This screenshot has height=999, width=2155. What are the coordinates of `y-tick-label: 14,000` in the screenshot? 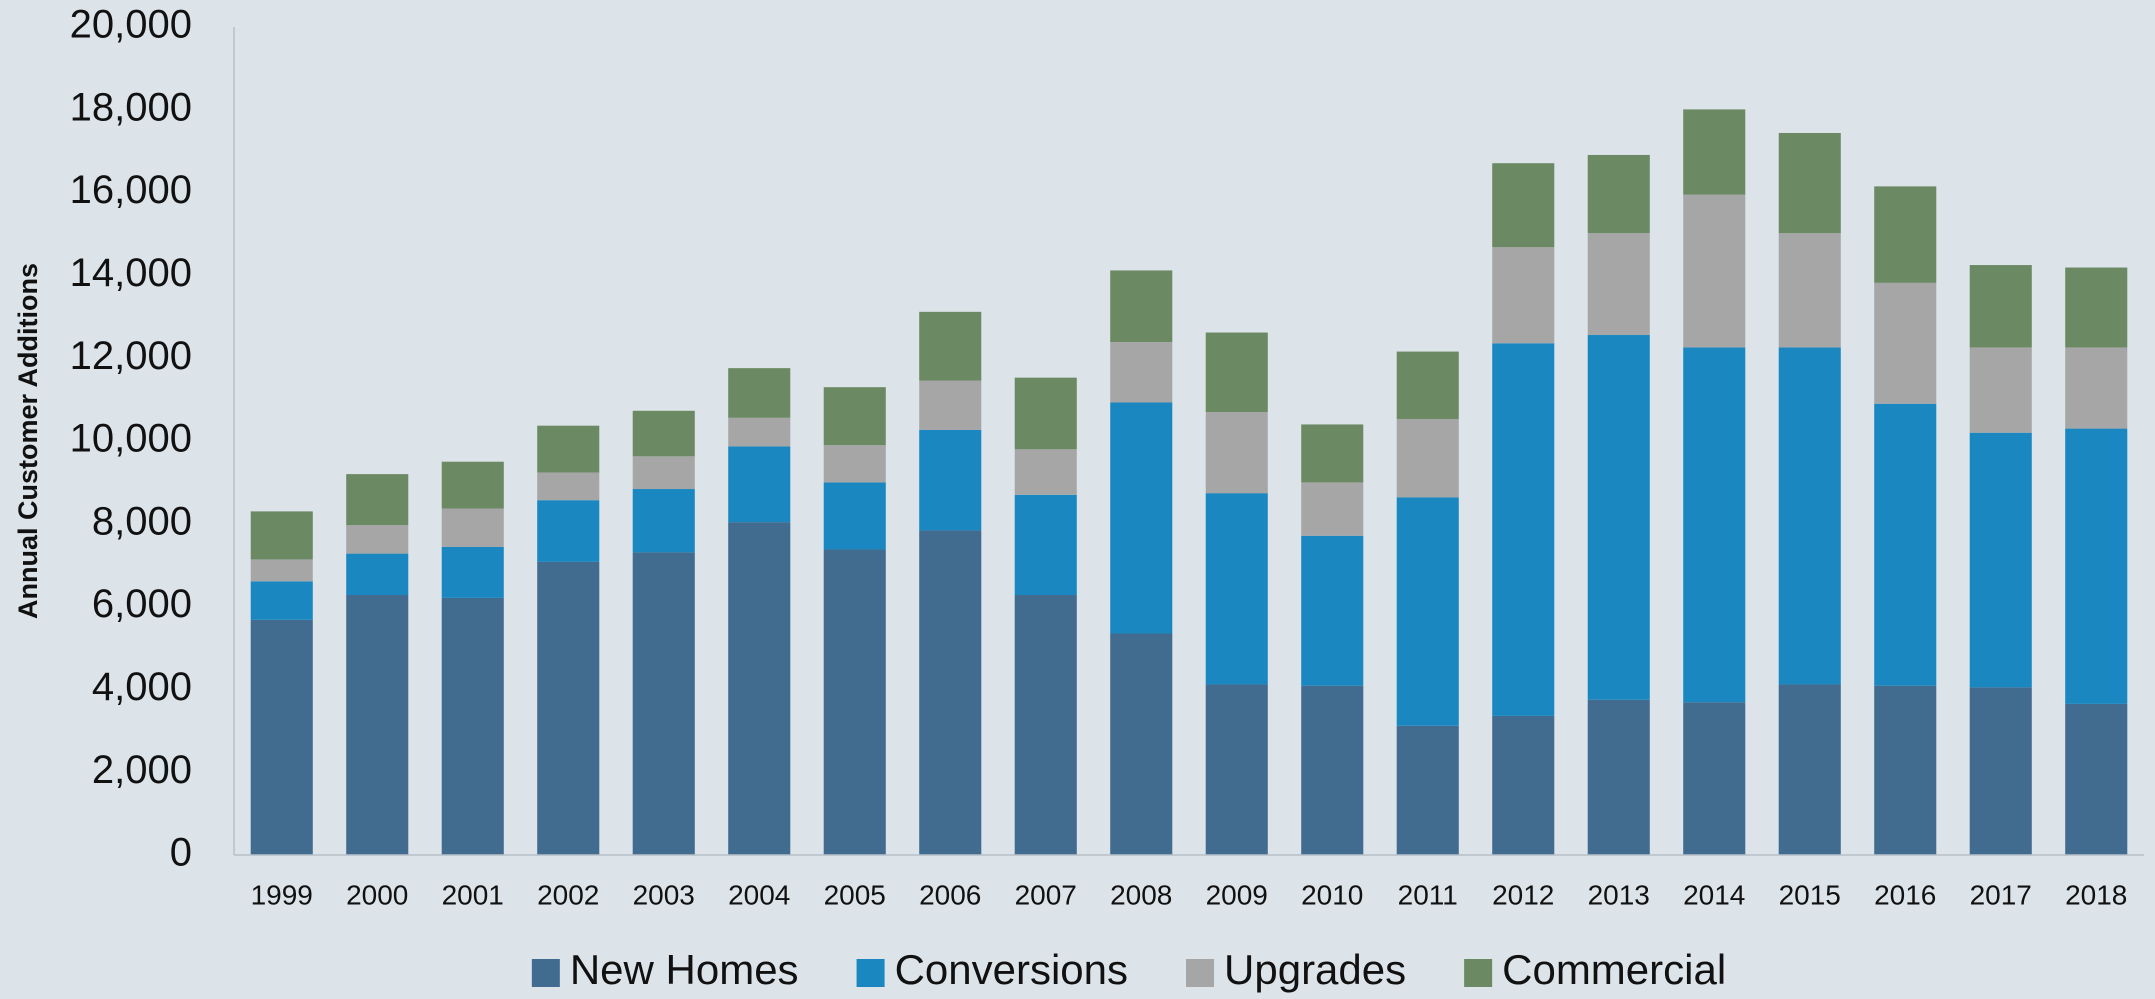 It's located at (131, 273).